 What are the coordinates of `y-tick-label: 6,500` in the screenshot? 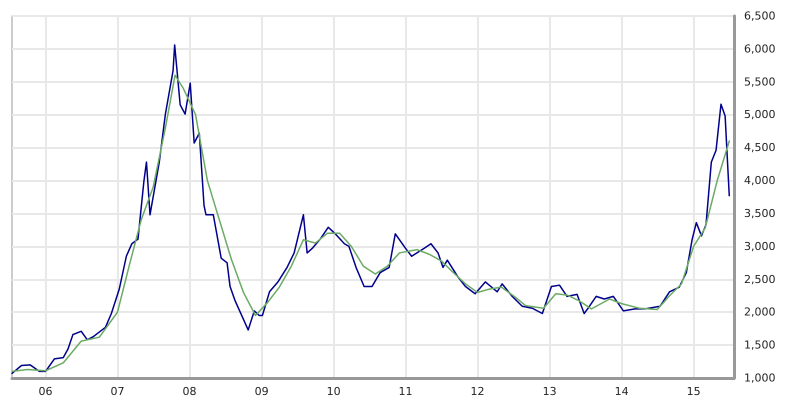 It's located at (760, 16).